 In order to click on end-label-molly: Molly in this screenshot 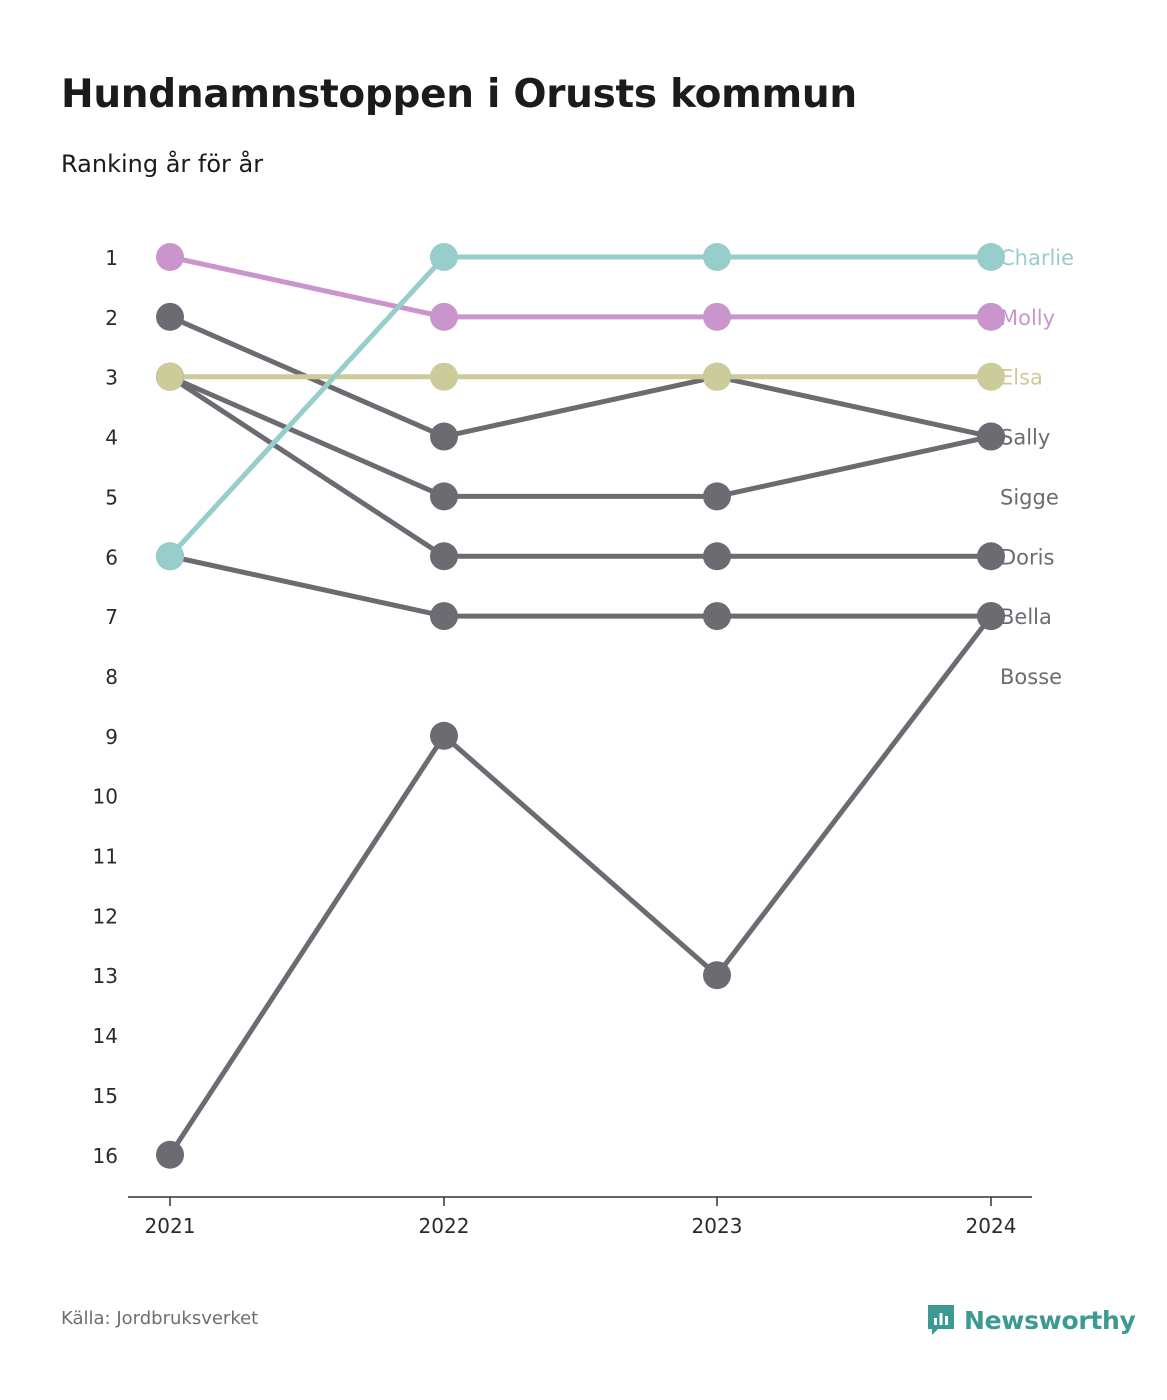, I will do `click(1027, 318)`.